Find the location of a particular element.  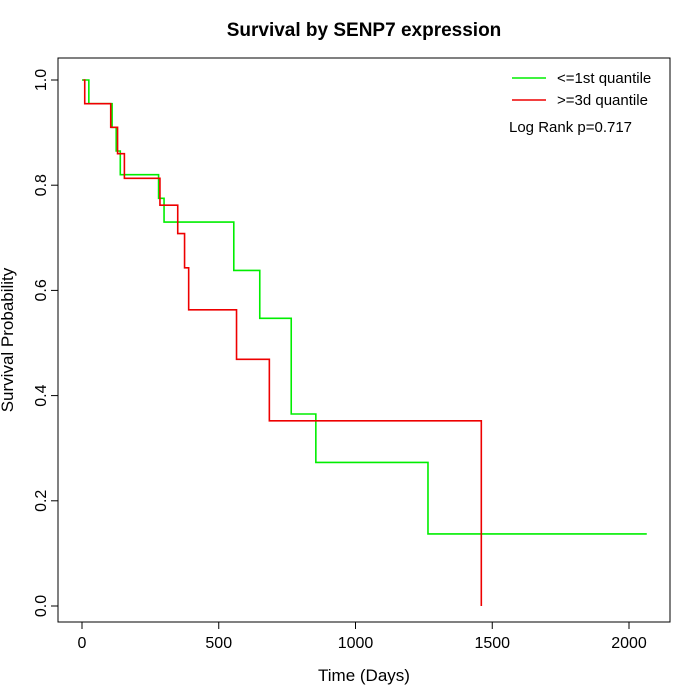

legend-label-high: >=3d quantile is located at coordinates (602, 100).